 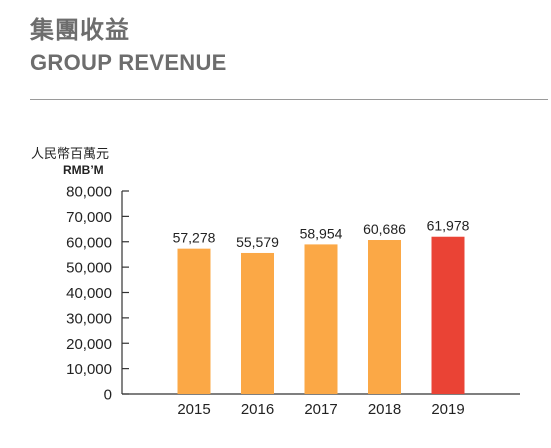 I want to click on bar-2015, so click(x=194, y=321).